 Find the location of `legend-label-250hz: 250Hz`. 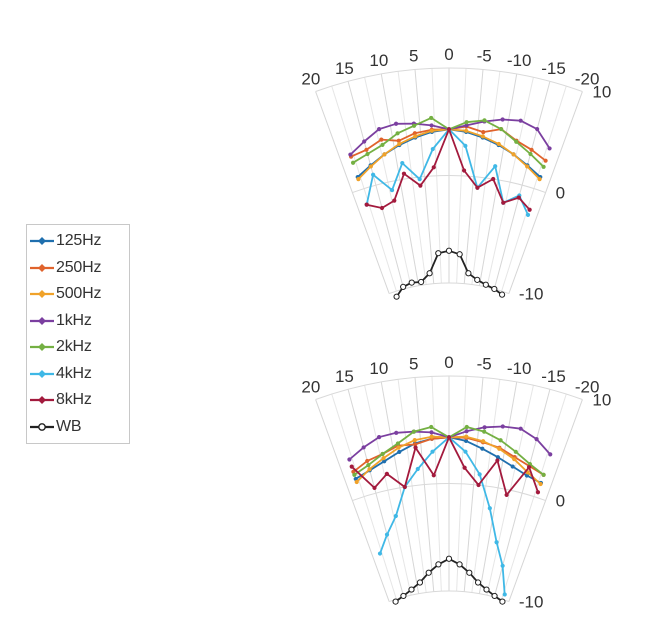

legend-label-250hz: 250Hz is located at coordinates (79, 267).